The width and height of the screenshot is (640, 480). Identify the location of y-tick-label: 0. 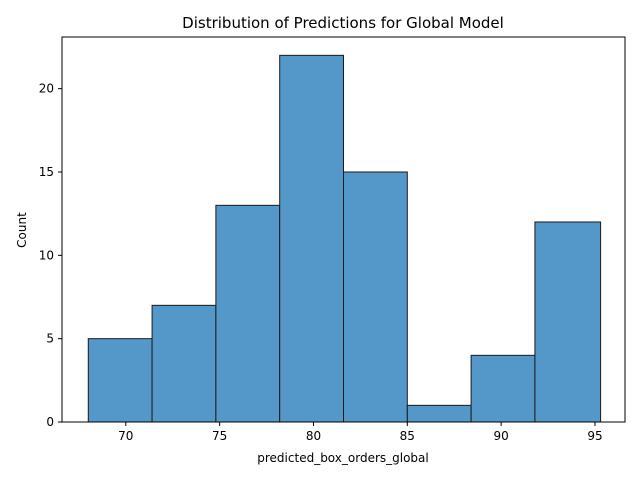
(50, 422).